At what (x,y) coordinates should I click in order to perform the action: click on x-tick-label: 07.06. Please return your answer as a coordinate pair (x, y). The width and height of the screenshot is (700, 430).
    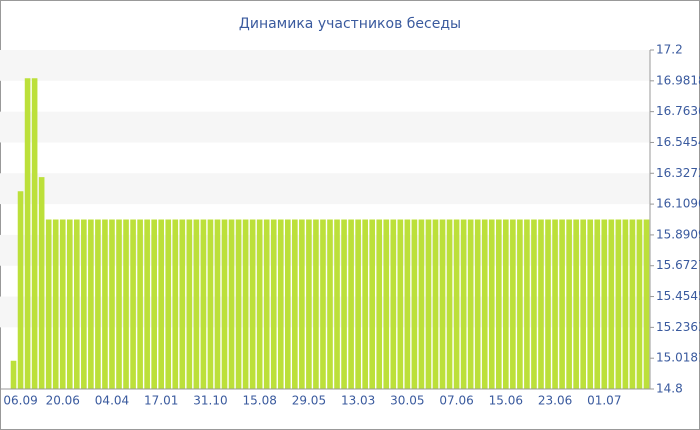
    Looking at the image, I should click on (456, 401).